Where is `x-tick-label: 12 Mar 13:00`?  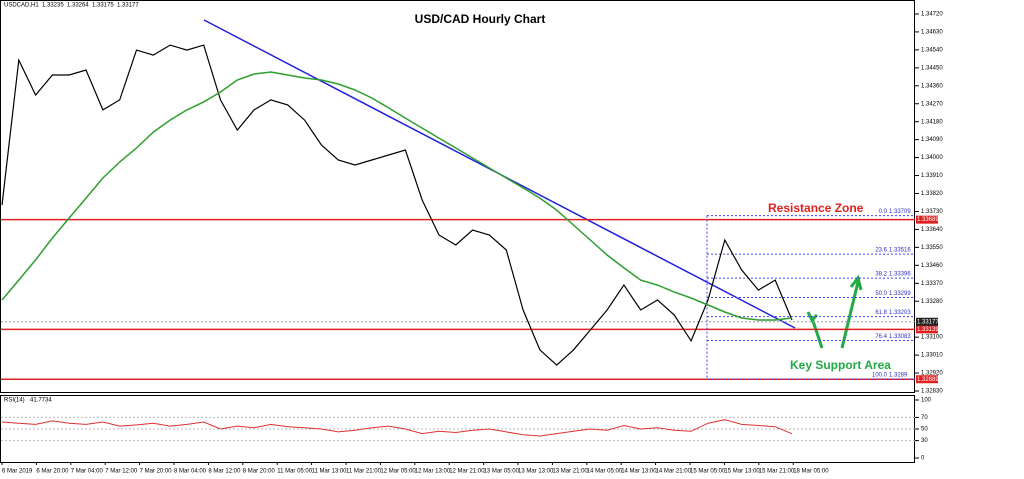 x-tick-label: 12 Mar 13:00 is located at coordinates (433, 472).